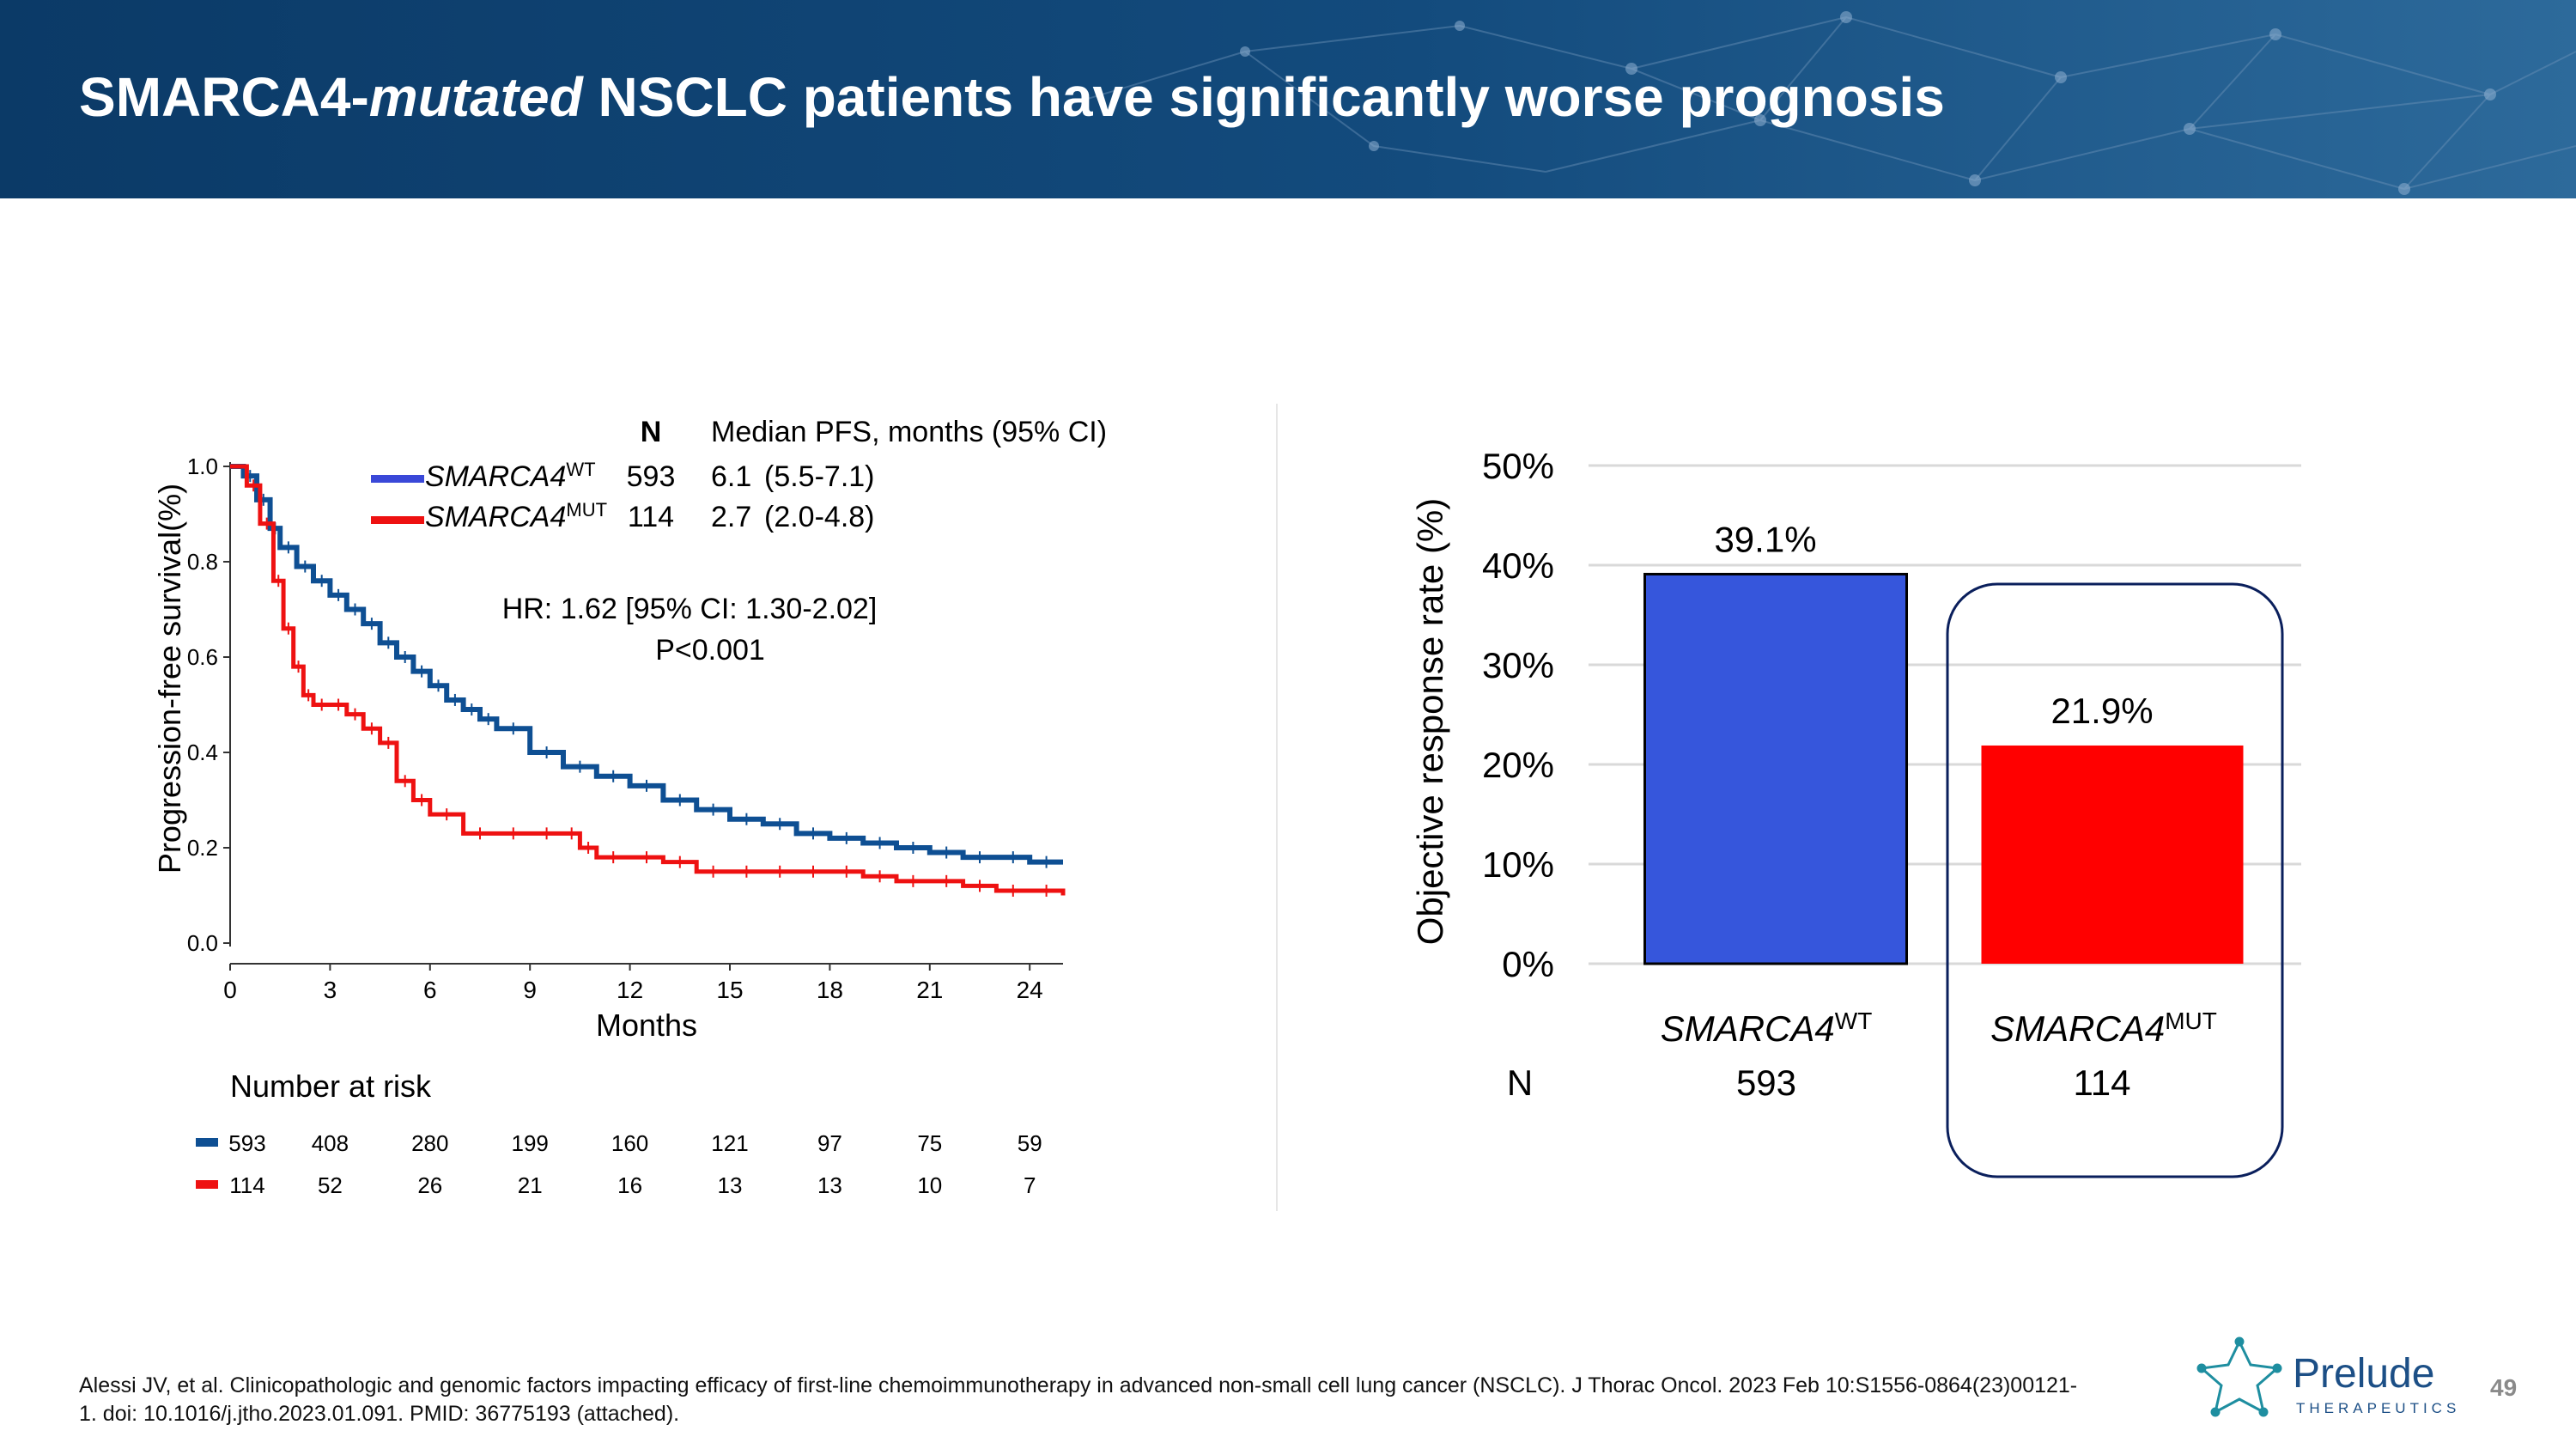 The image size is (2576, 1449). Describe the element at coordinates (398, 479) in the screenshot. I see `legend-swatch-wt` at that location.